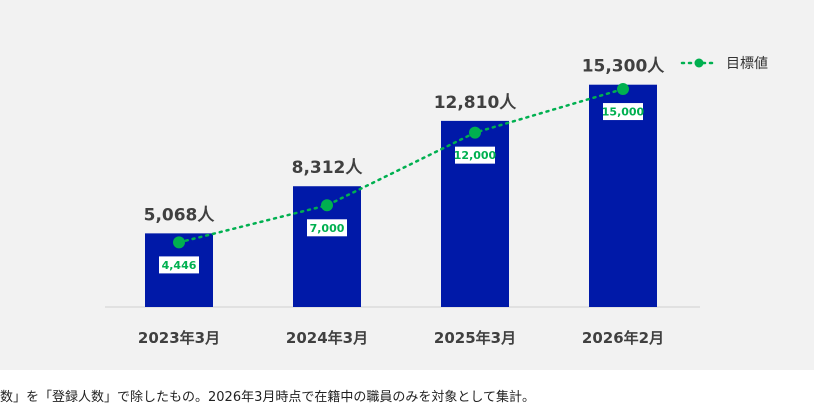  I want to click on target-value-label: 4,446, so click(179, 265).